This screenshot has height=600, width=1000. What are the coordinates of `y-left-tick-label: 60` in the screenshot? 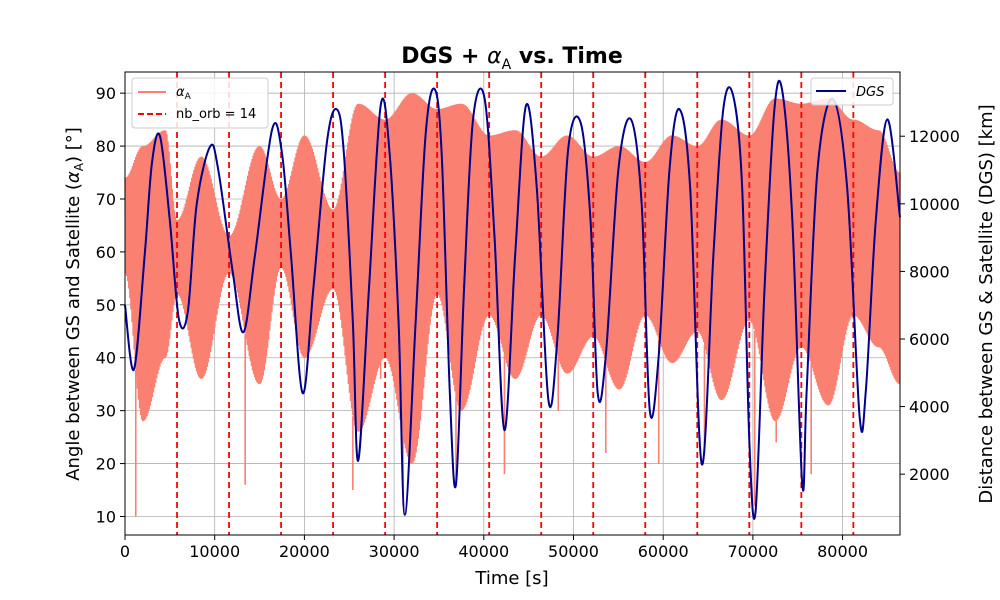 It's located at (106, 252).